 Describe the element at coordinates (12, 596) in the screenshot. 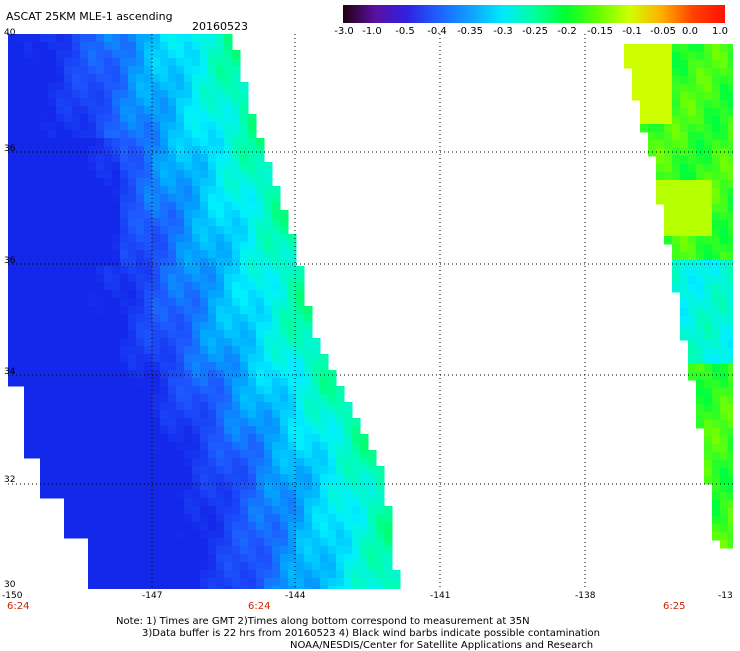

I see `lon-label: -150` at that location.